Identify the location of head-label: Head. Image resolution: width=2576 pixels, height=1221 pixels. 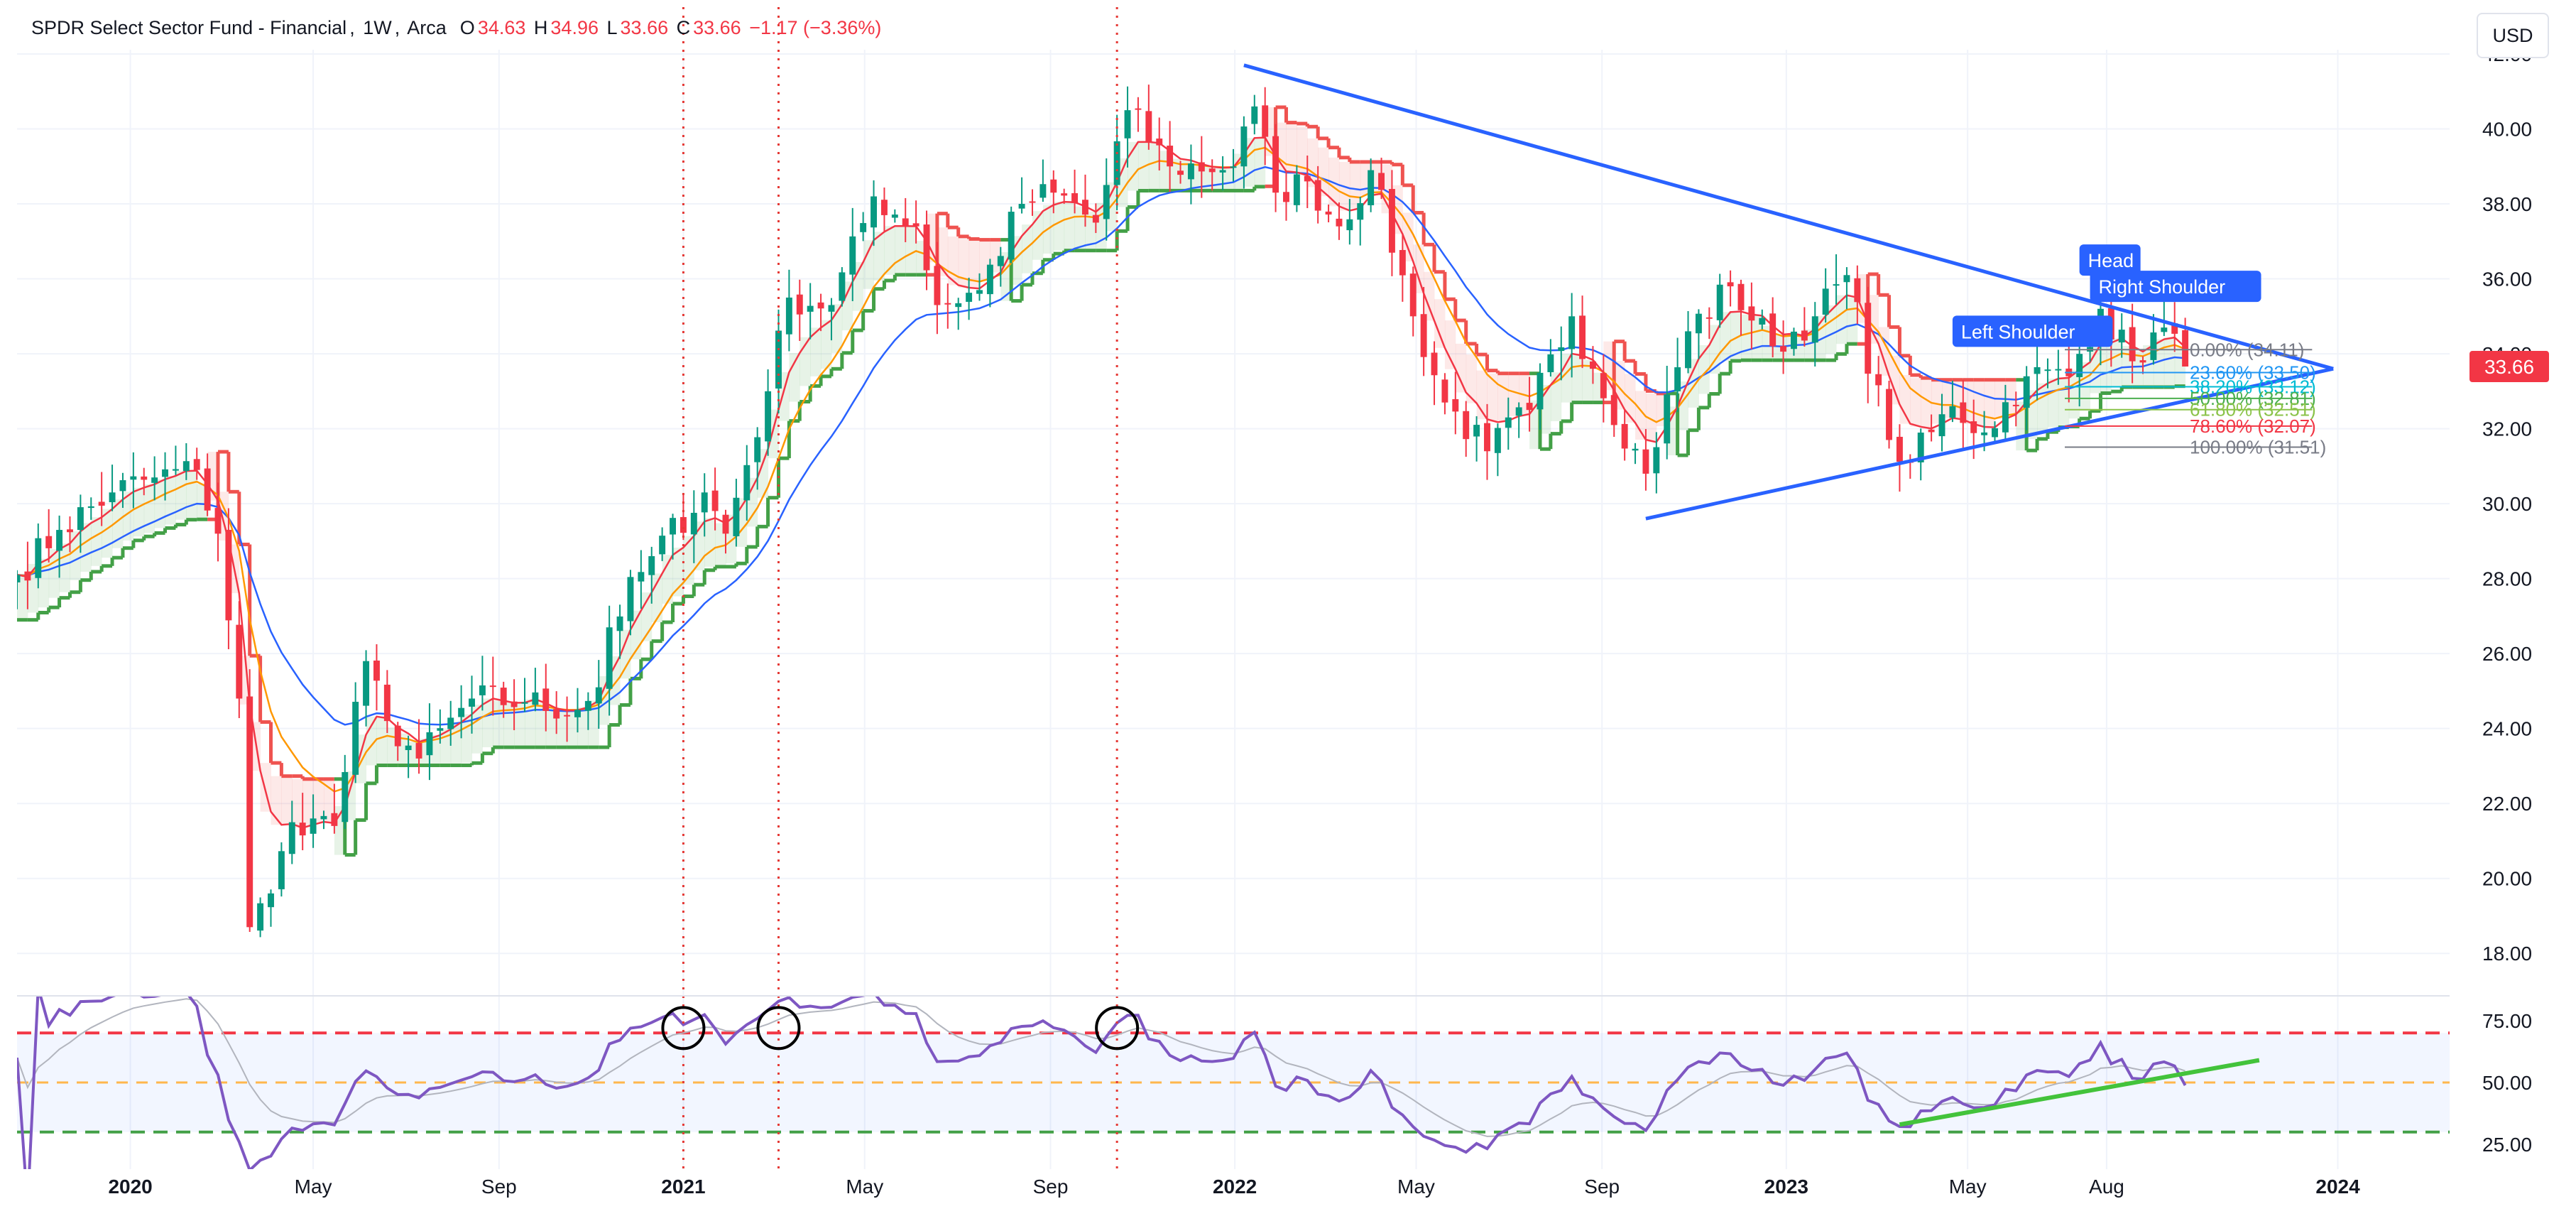
(2110, 260).